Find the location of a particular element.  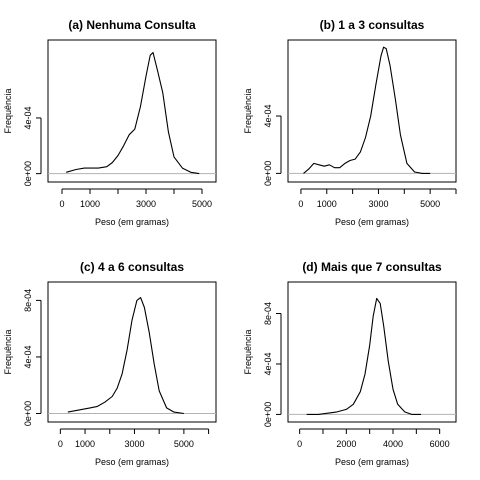

panel-title: (a) Nenhuma Consulta is located at coordinates (132, 25).